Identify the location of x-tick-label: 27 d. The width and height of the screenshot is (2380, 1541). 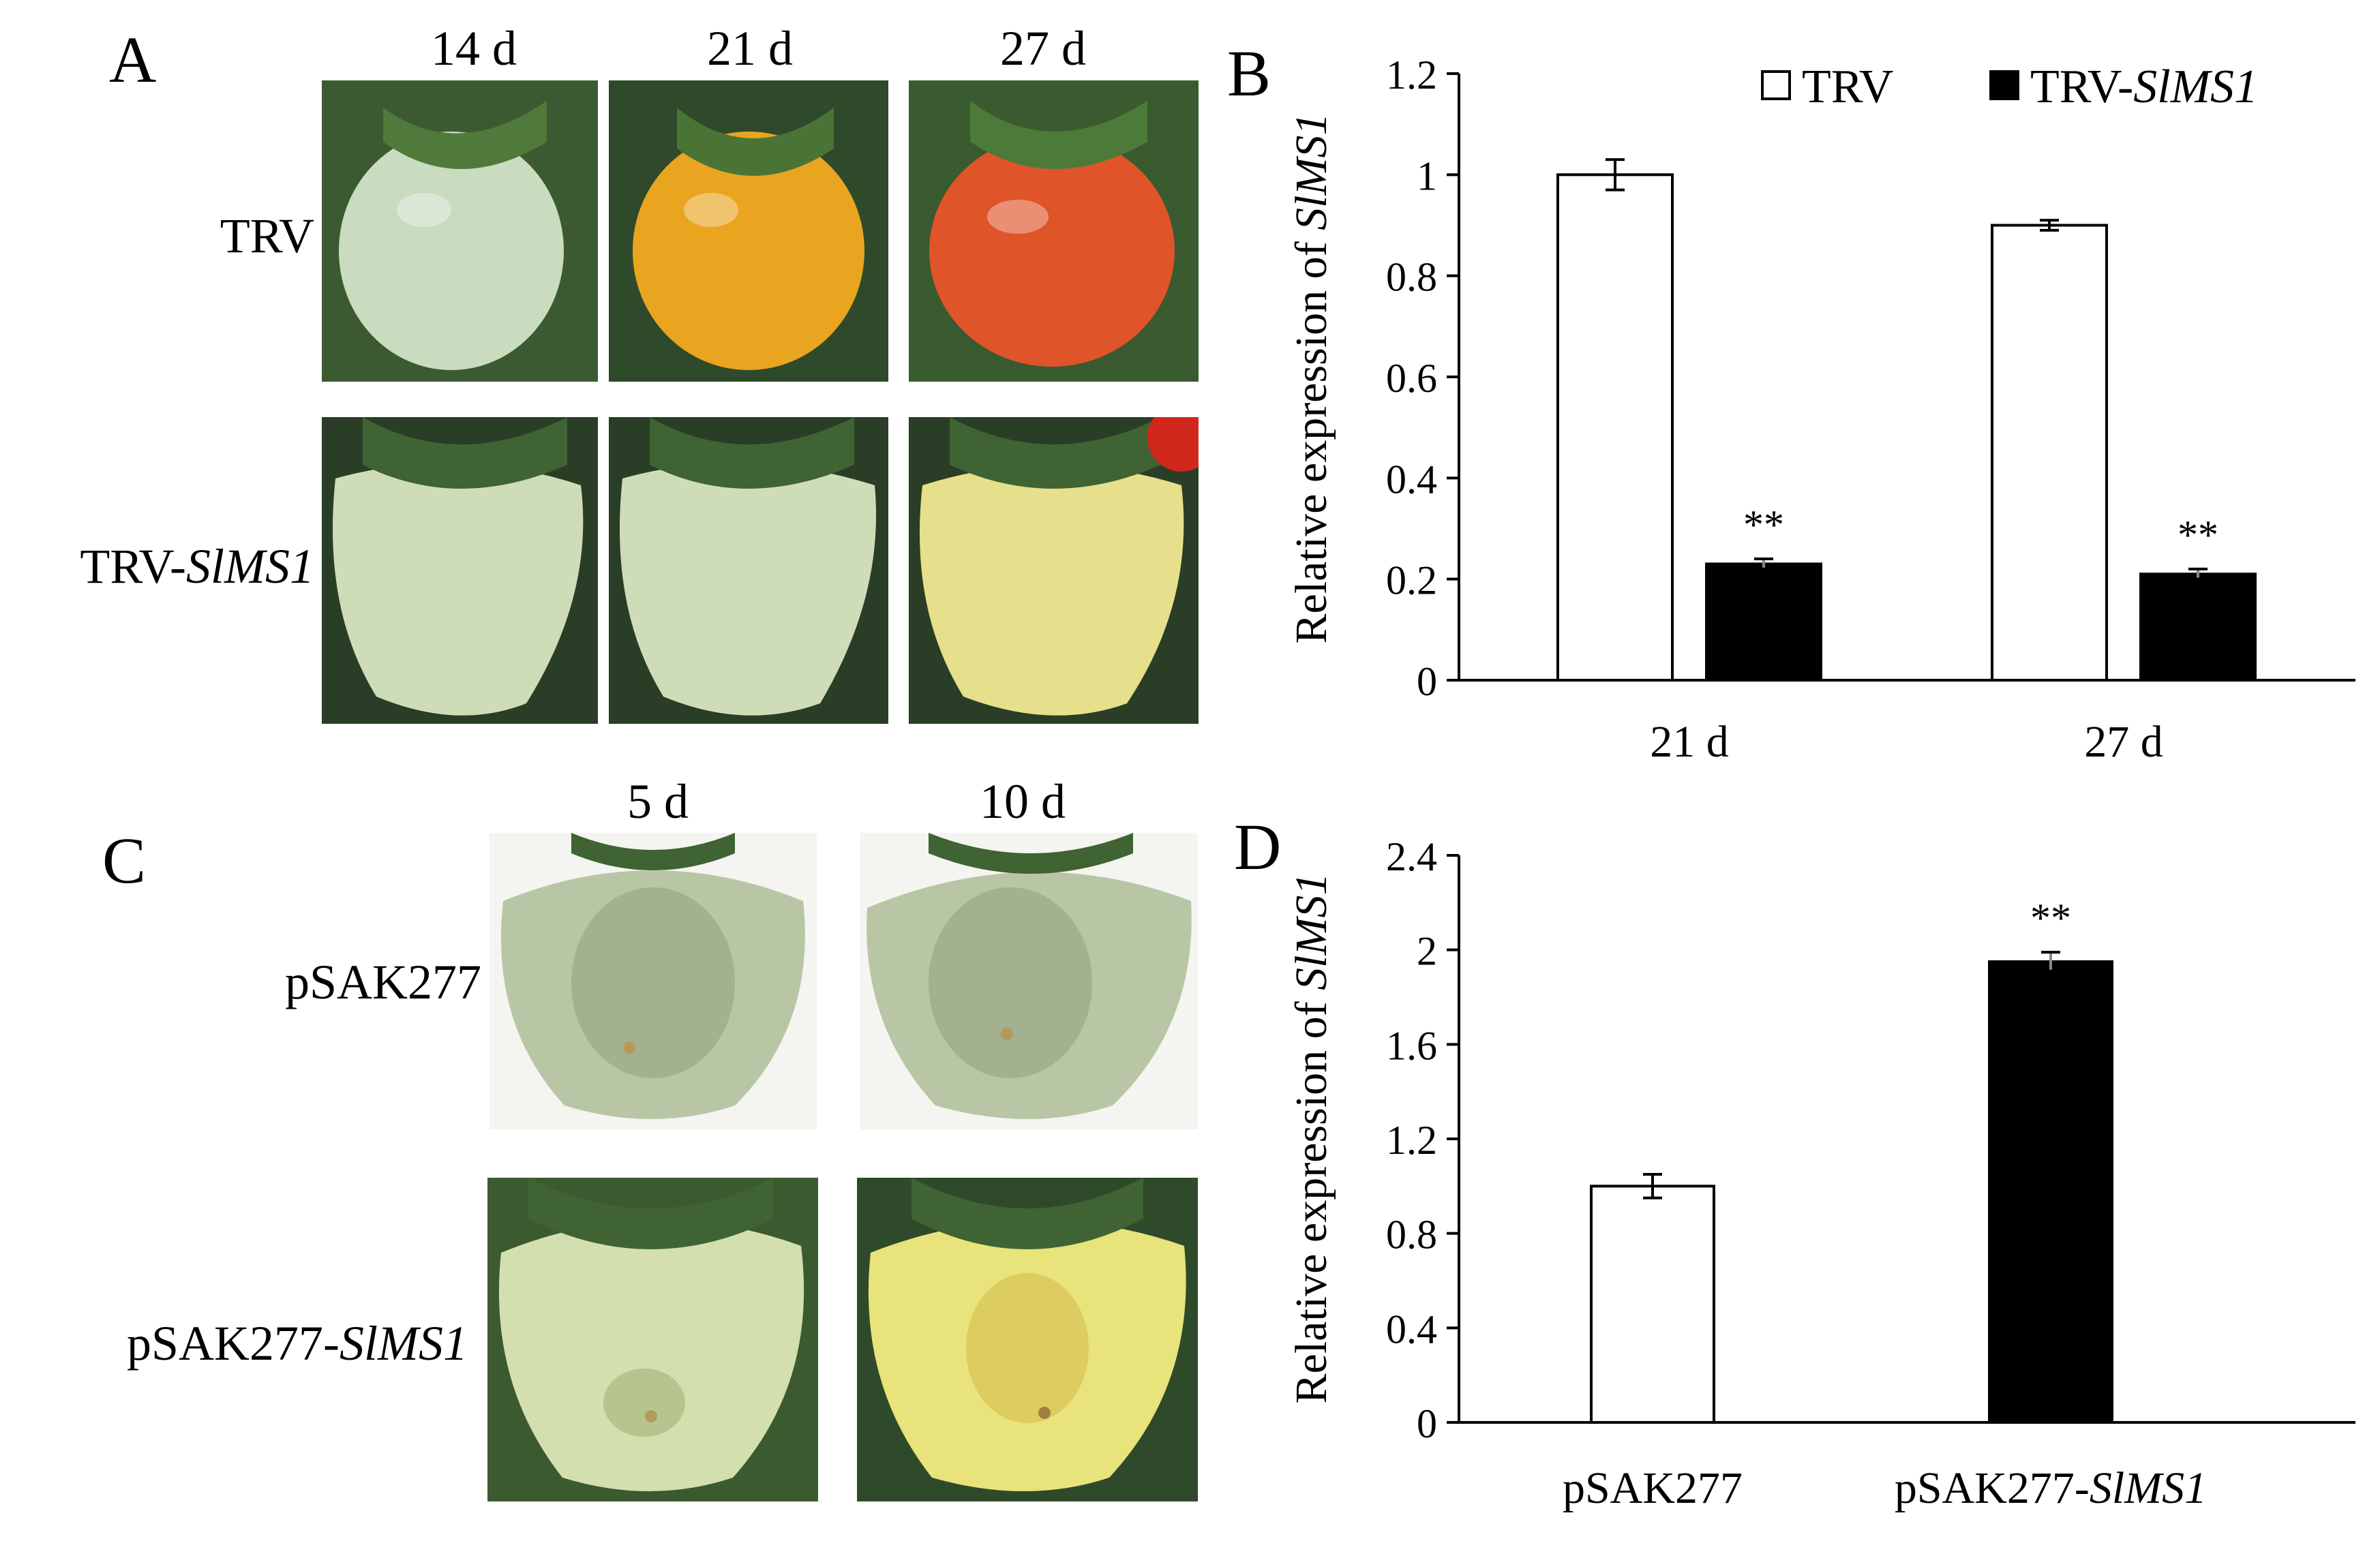
(2123, 742).